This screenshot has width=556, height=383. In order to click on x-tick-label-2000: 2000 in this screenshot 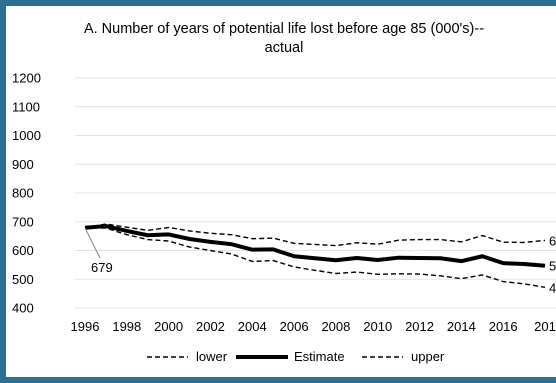, I will do `click(168, 326)`.